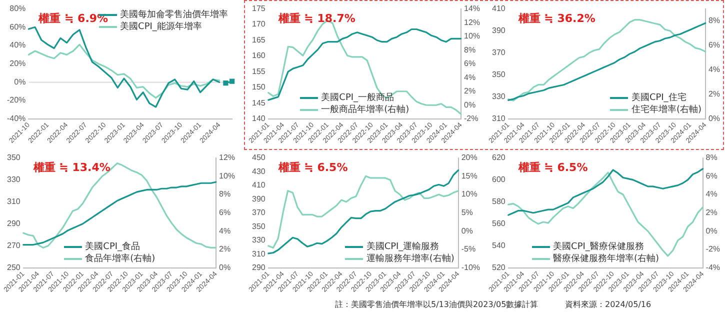  What do you see at coordinates (161, 27) in the screenshot?
I see `legend-label: 美國CPI_能源年增率` at bounding box center [161, 27].